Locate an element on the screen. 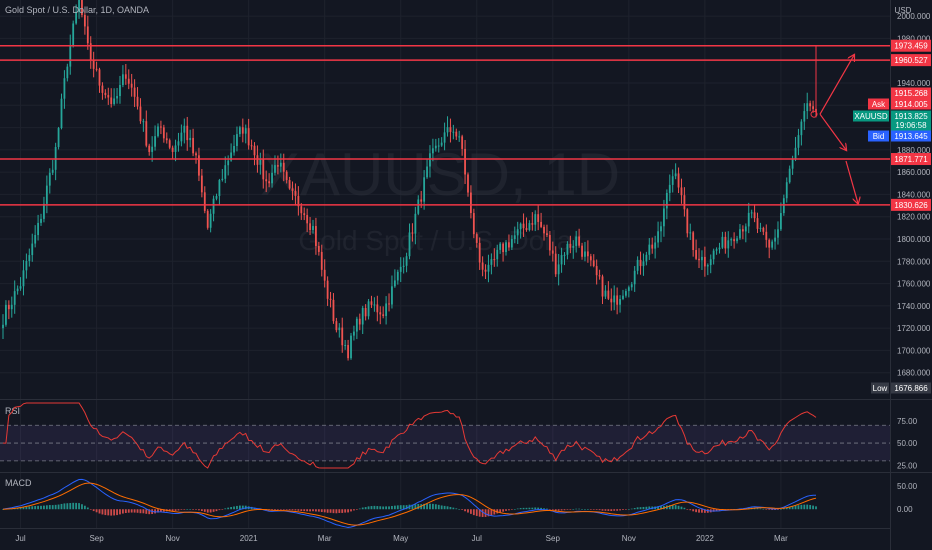 This screenshot has height=550, width=932. projection-arrow-up is located at coordinates (836, 85).